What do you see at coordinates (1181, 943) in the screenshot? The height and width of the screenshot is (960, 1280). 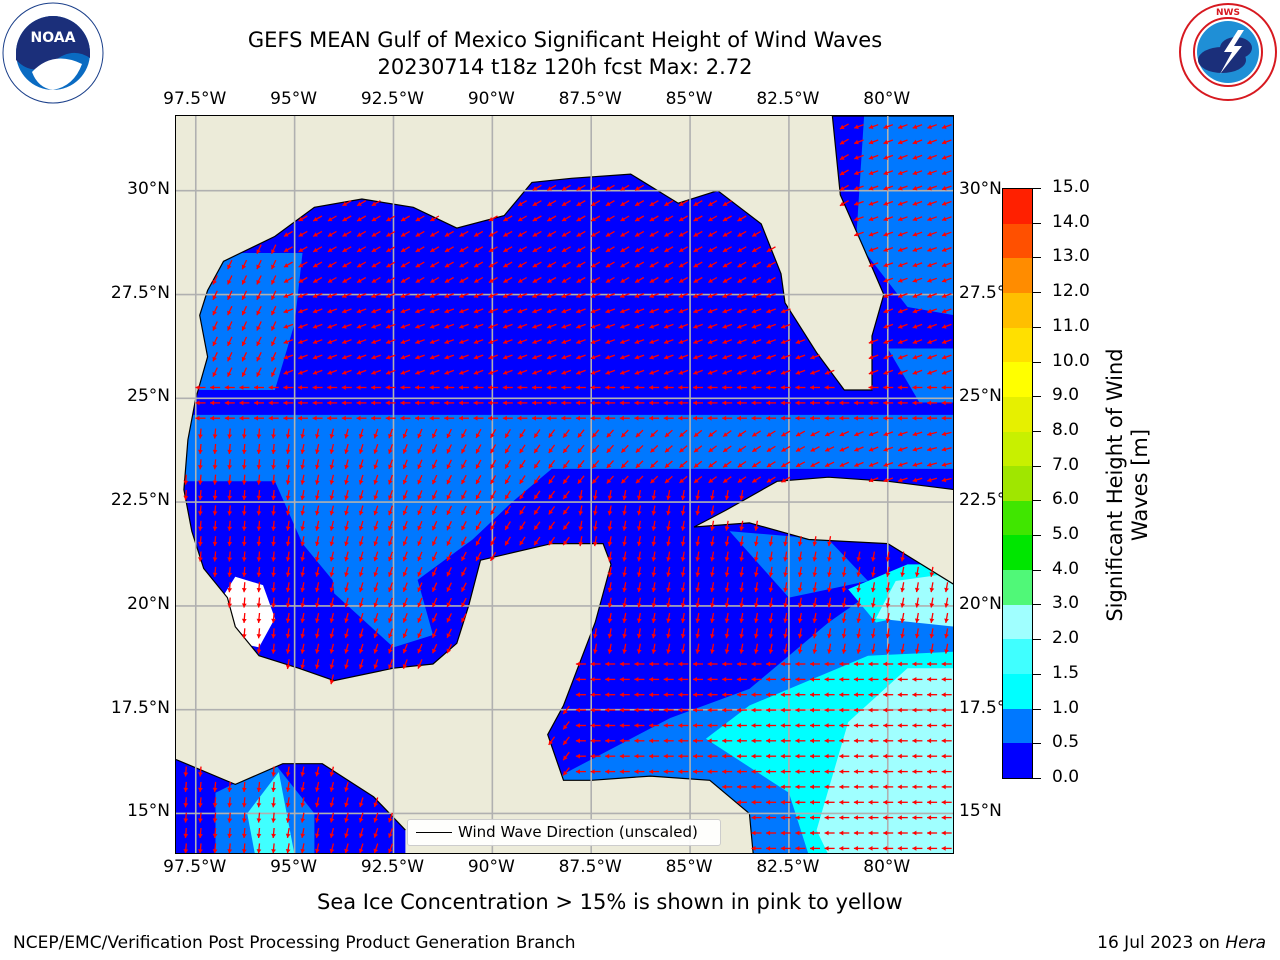 I see `footer-date: 16 Jul 2023 on Hera` at bounding box center [1181, 943].